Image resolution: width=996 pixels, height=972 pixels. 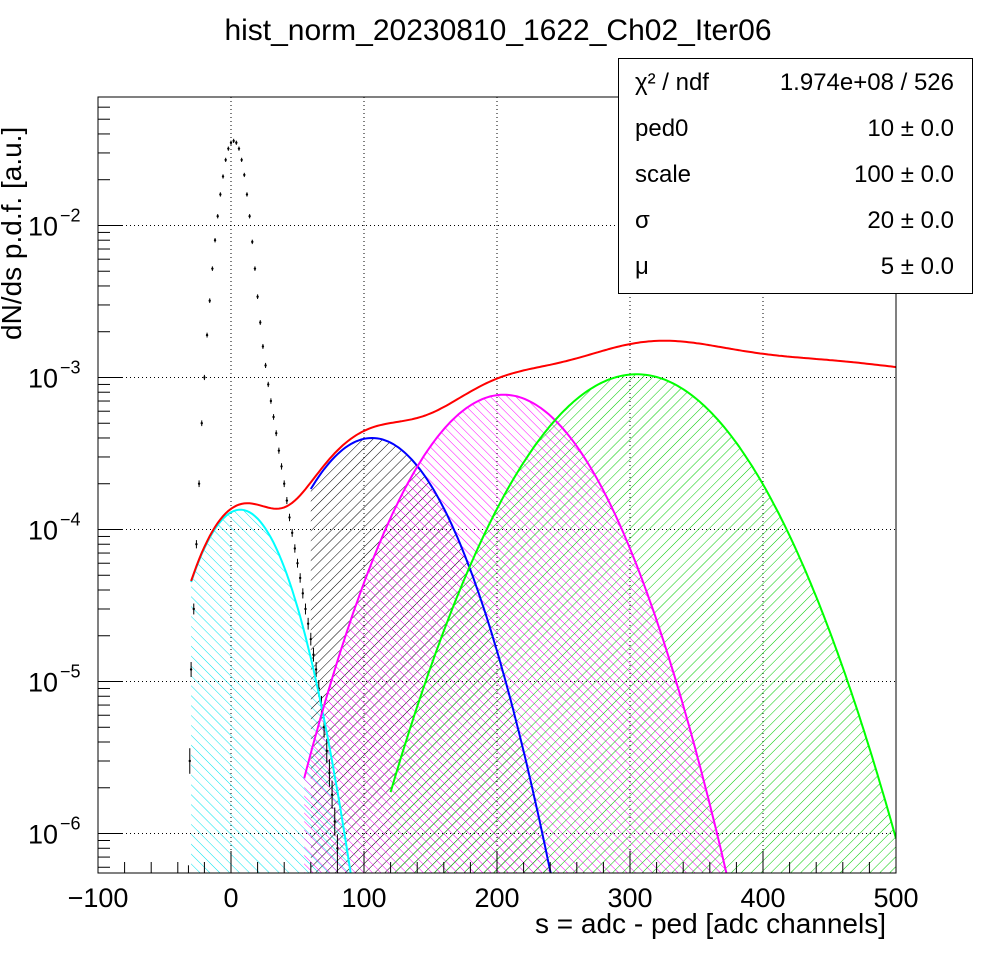 I want to click on stats-row-scale: scale 100 ± 0.0, so click(x=795, y=176).